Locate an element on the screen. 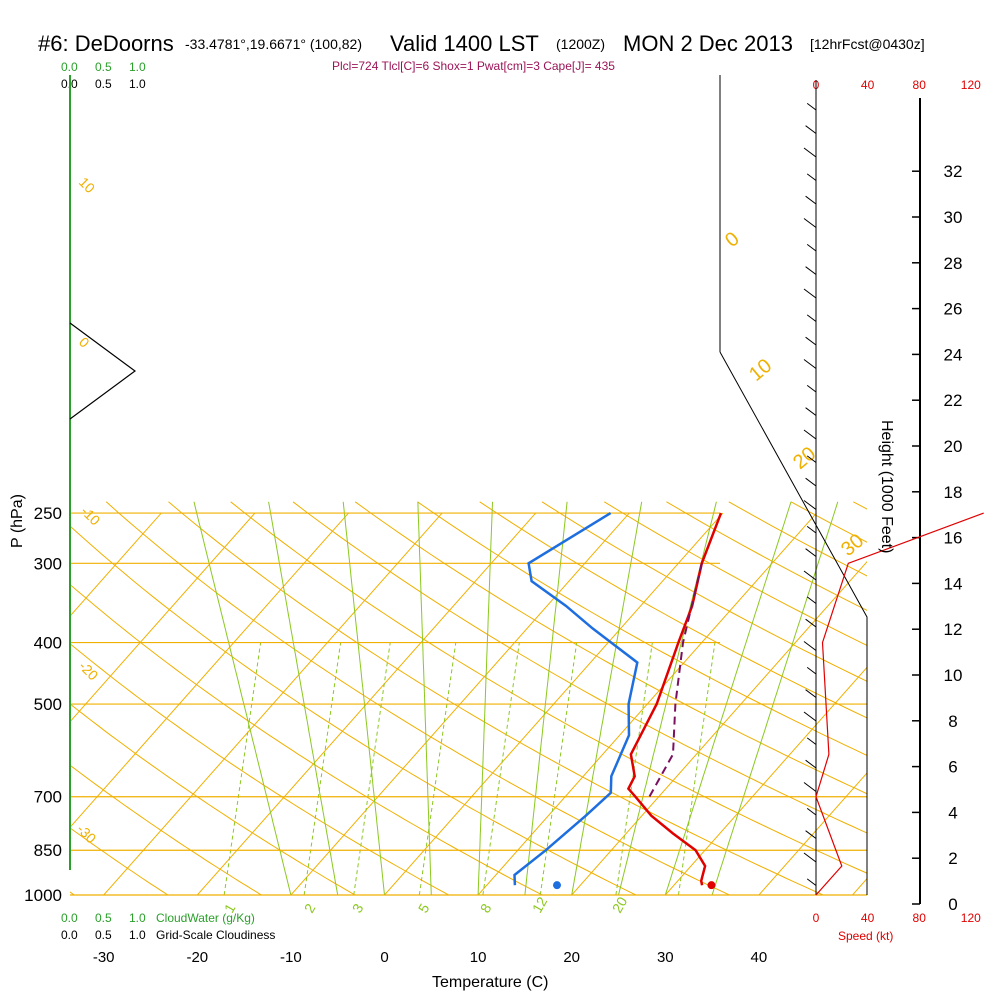 This screenshot has height=1000, width=1000. series-dewpoint is located at coordinates (576, 699).